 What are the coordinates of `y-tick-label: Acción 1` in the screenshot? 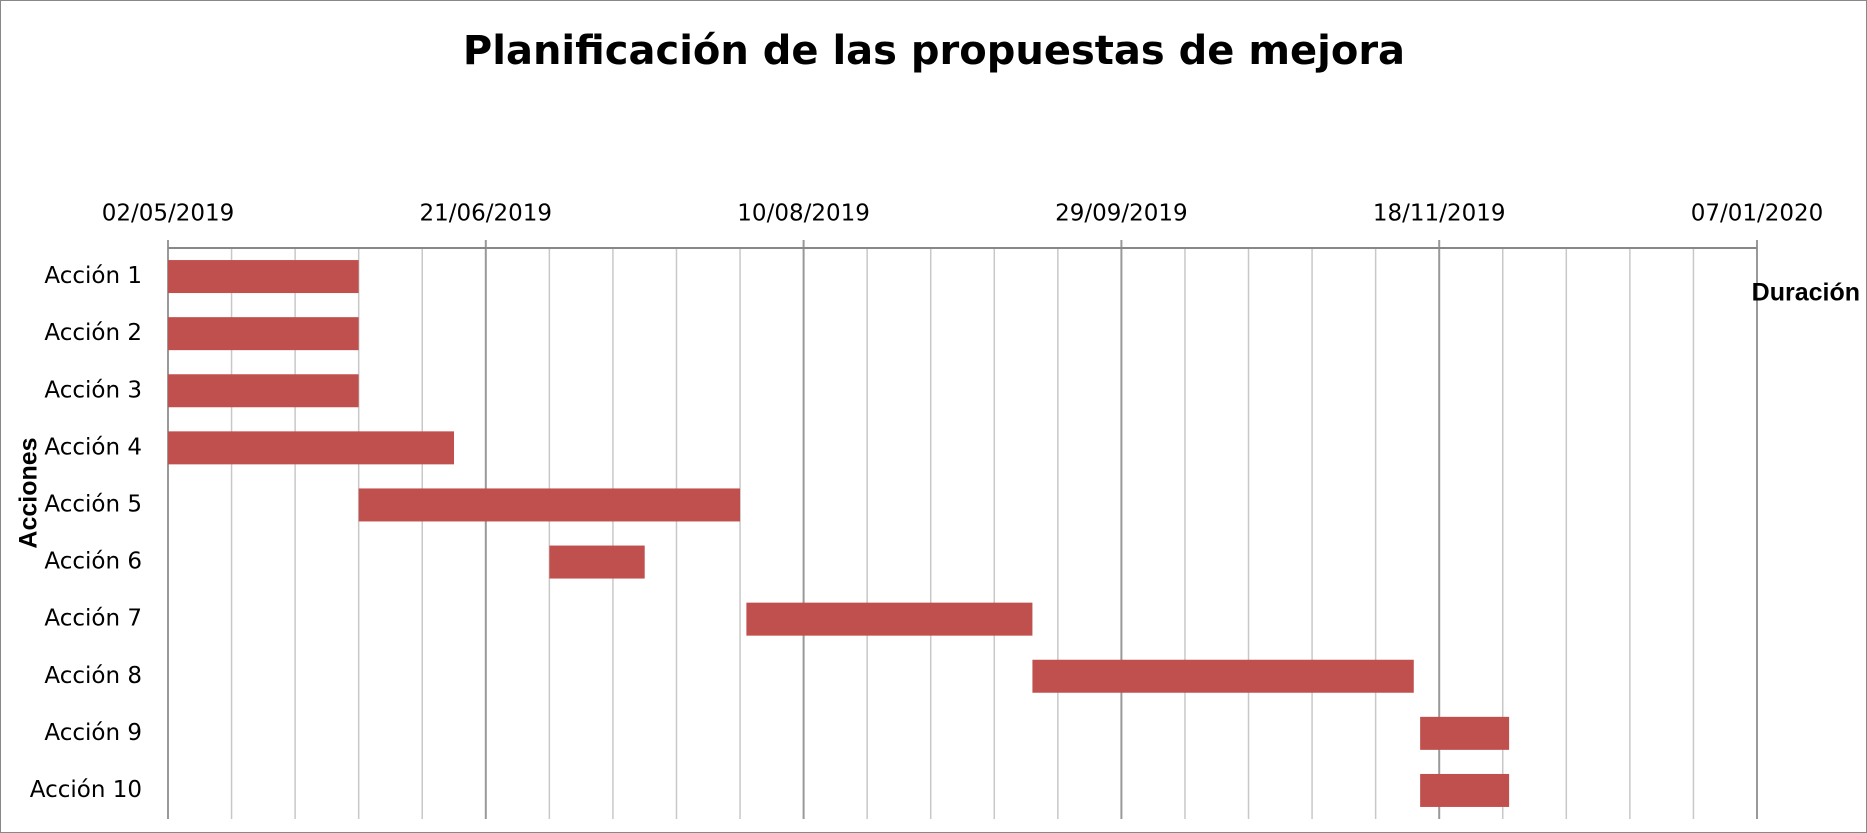 It's located at (93, 276).